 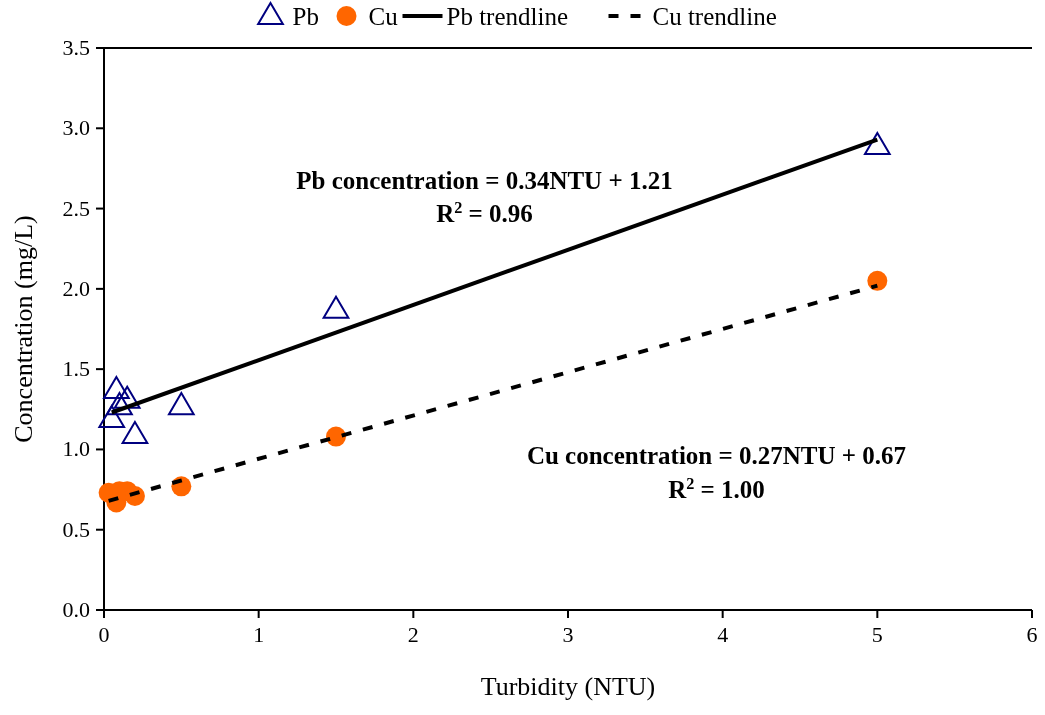 What do you see at coordinates (76, 47) in the screenshot?
I see `y-tick-label: 3.5` at bounding box center [76, 47].